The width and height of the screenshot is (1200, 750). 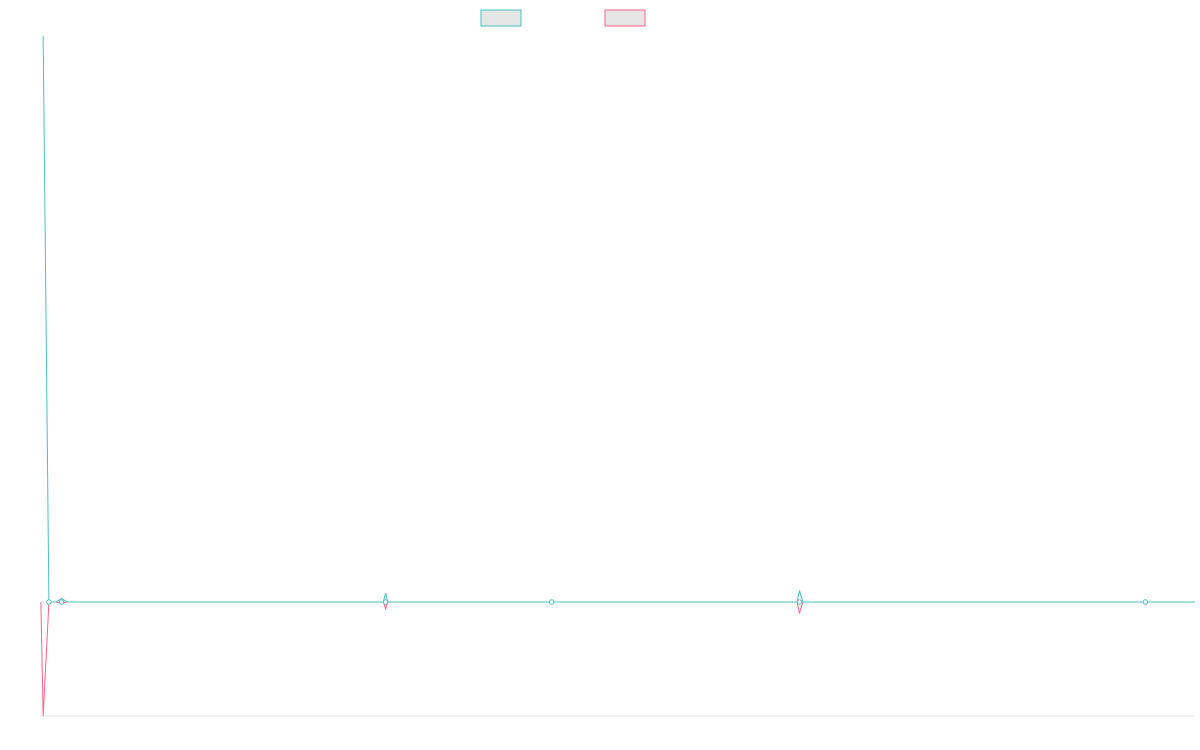 I want to click on legend-swatch-series-a, so click(x=501, y=18).